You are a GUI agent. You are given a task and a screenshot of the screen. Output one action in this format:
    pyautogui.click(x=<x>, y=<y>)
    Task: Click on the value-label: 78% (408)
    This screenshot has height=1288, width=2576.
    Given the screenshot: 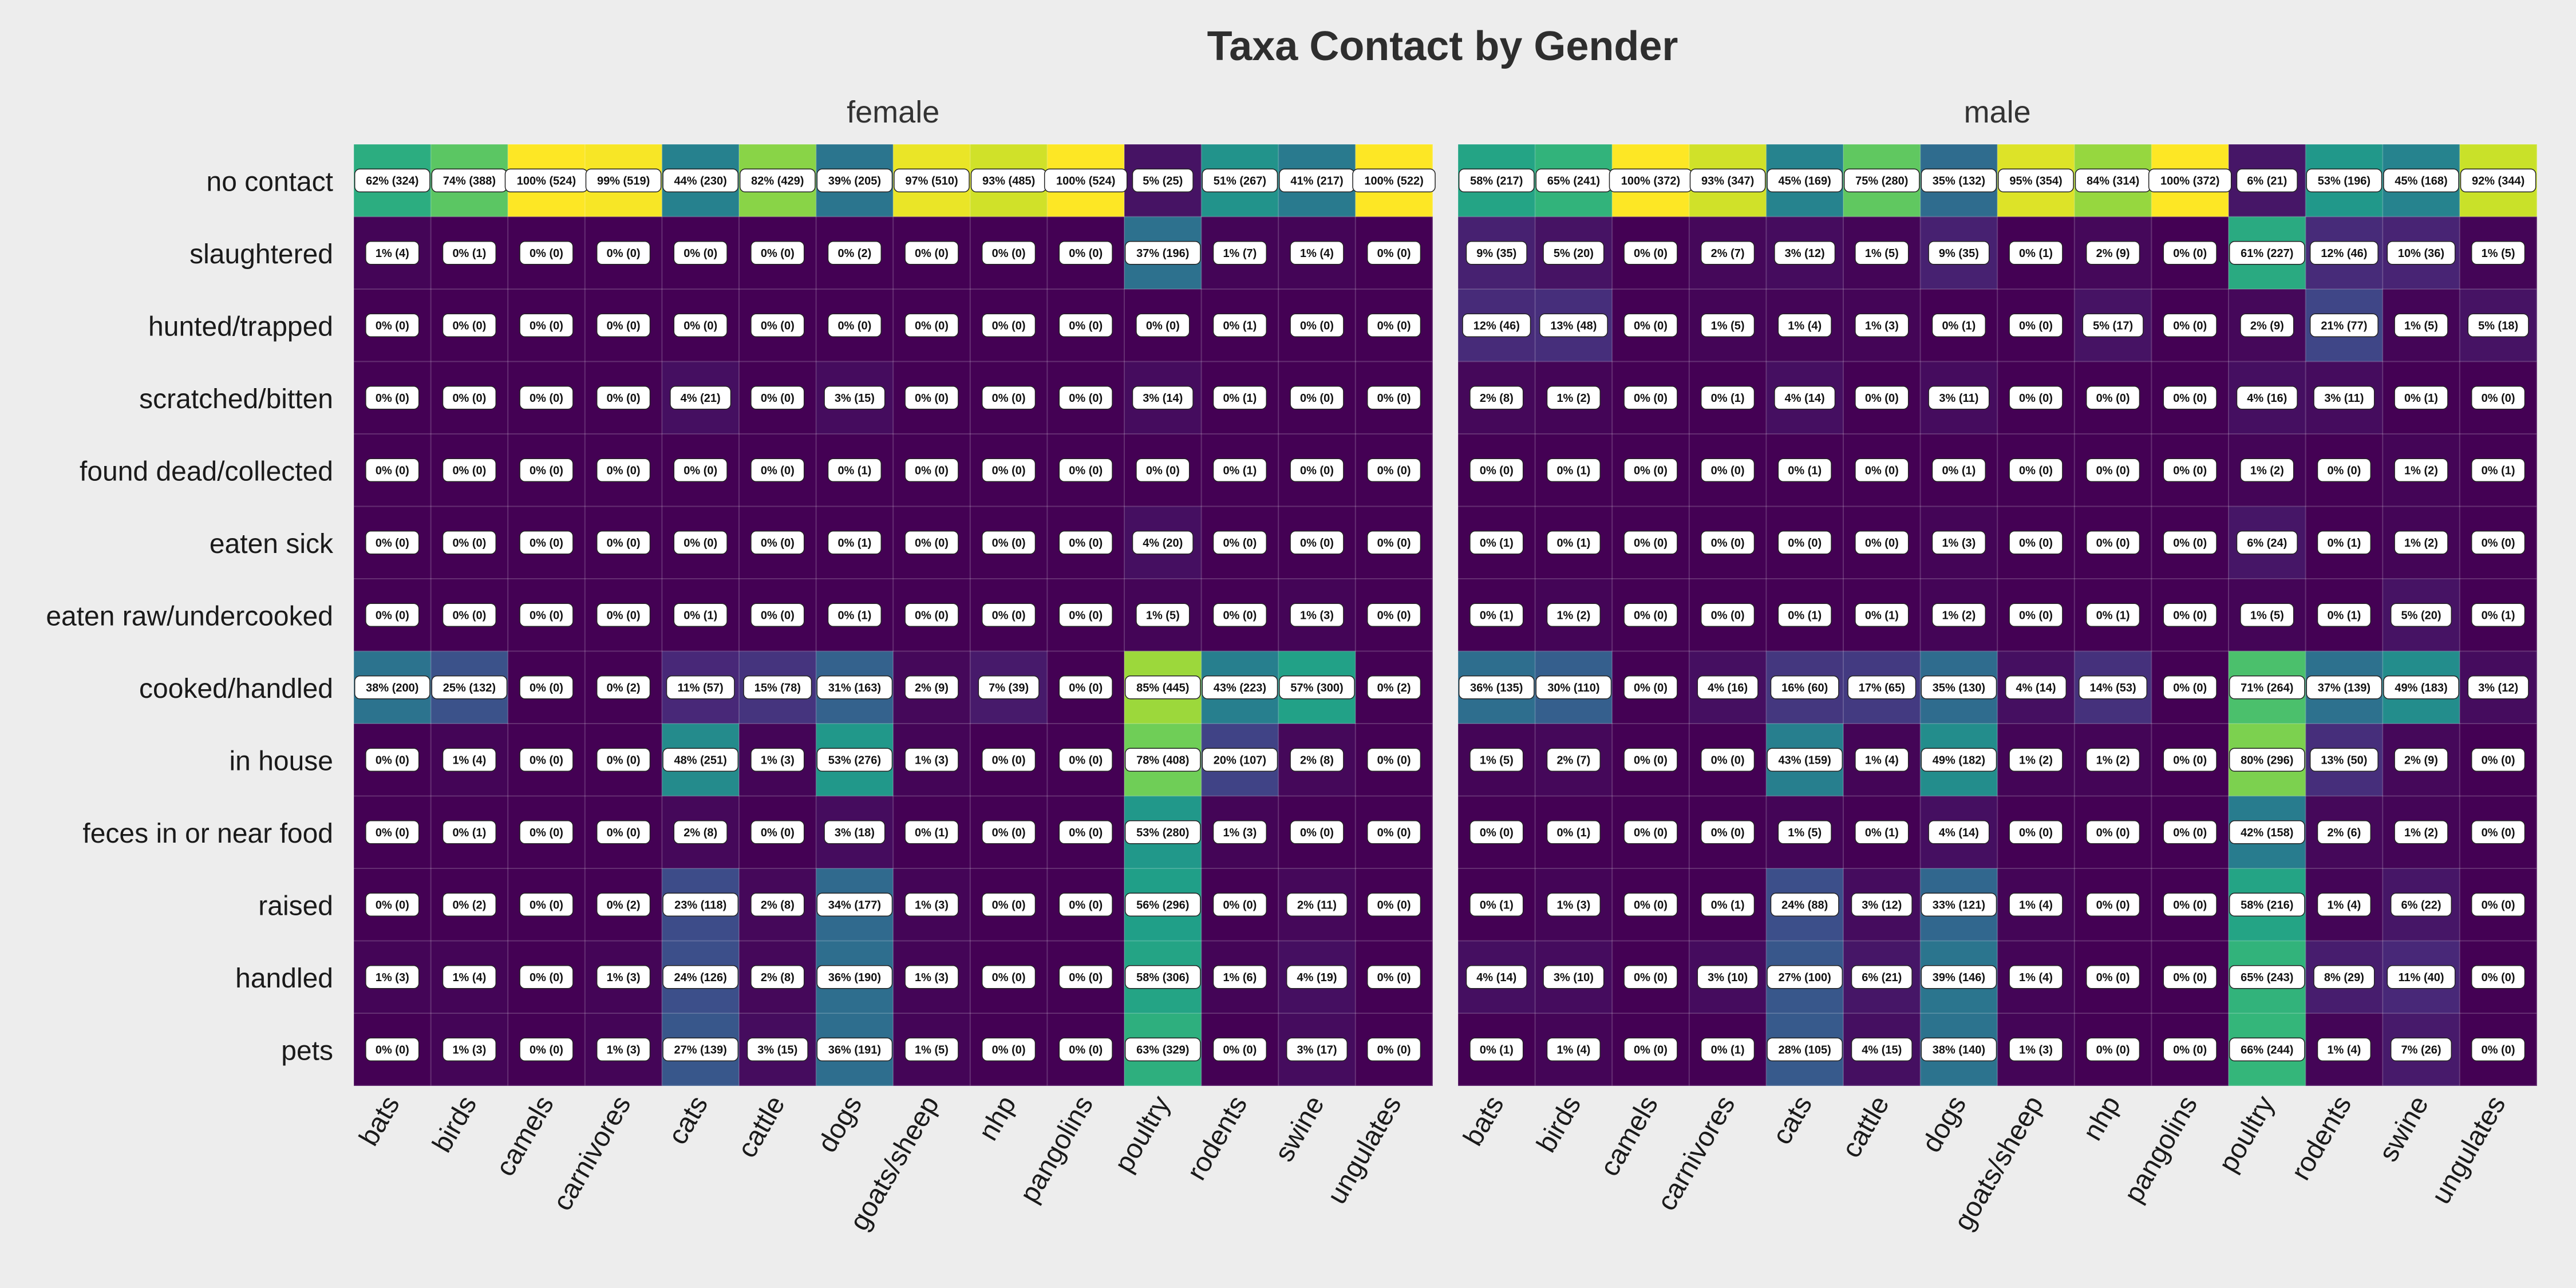 What is the action you would take?
    pyautogui.click(x=1162, y=760)
    